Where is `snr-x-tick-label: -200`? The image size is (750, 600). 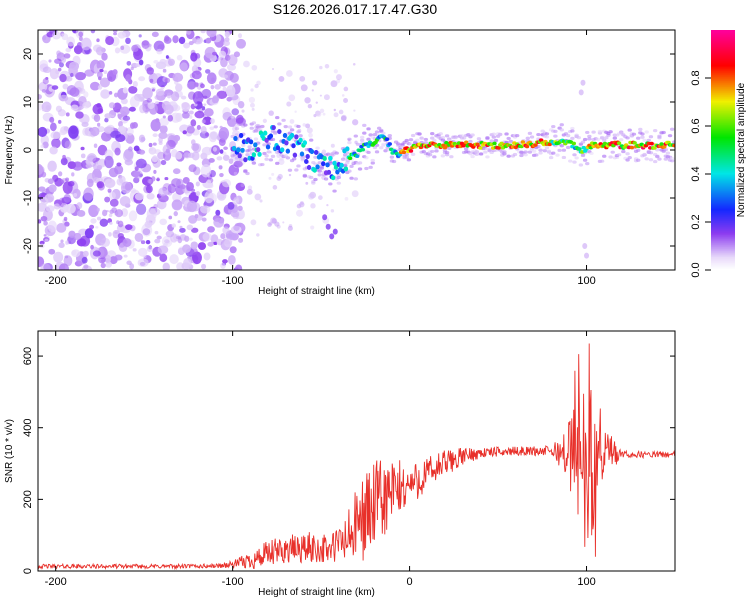 snr-x-tick-label: -200 is located at coordinates (56, 582).